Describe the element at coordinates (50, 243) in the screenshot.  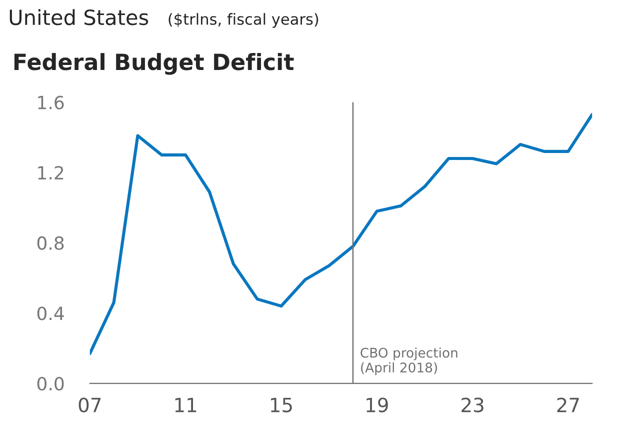
I see `y-tick-label: 0.8` at that location.